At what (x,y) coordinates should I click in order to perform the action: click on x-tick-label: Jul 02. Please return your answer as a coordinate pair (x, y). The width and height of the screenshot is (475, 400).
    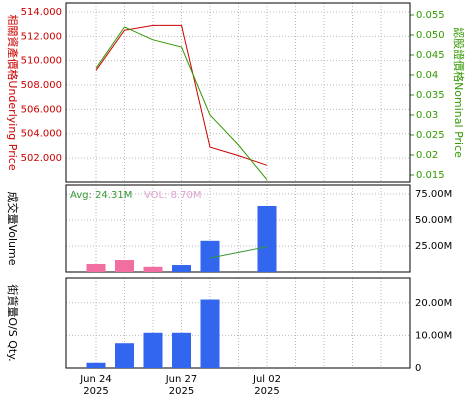
    Looking at the image, I should click on (266, 379).